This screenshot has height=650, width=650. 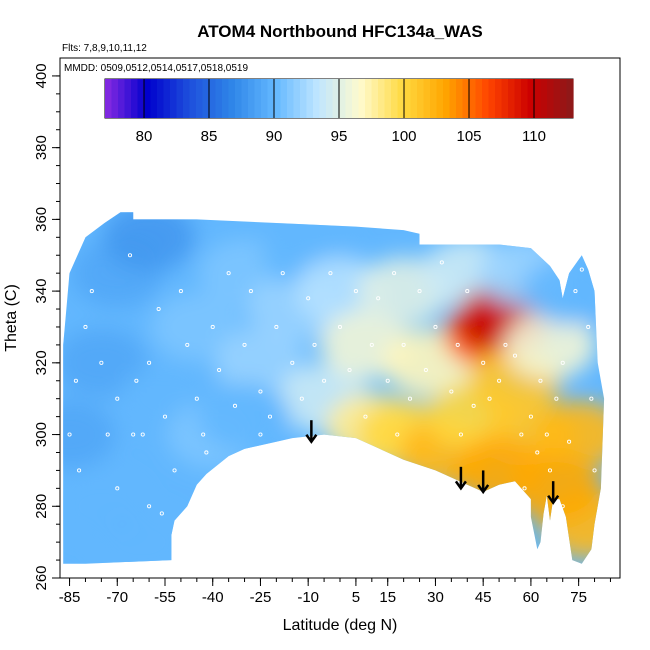 What do you see at coordinates (335, 592) in the screenshot?
I see `x-axis: -85 -70 -55 -40 -25 -10 5 15 30 45 60 75` at bounding box center [335, 592].